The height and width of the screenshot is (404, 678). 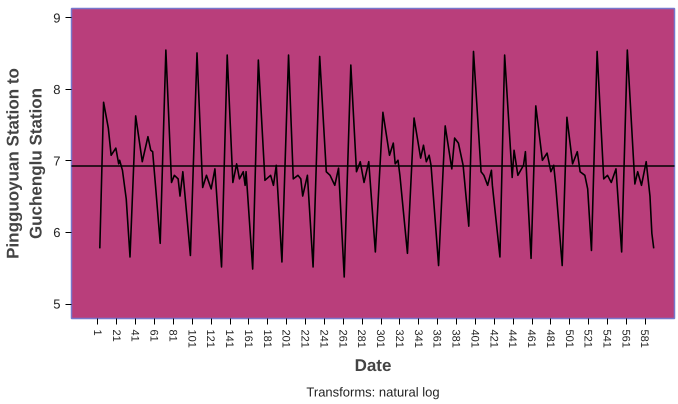 I want to click on y-tick-label: 6, so click(x=57, y=232).